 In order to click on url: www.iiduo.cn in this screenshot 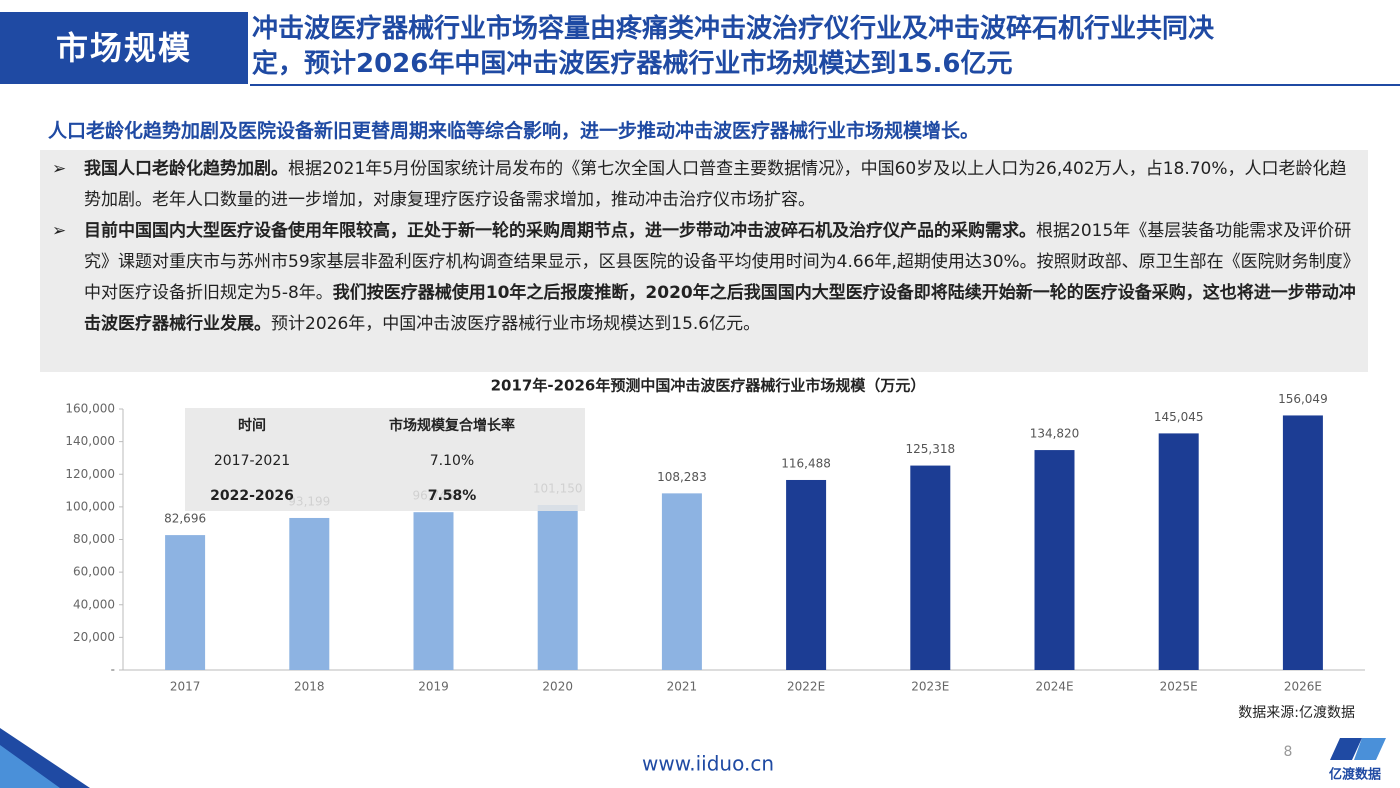, I will do `click(708, 764)`.